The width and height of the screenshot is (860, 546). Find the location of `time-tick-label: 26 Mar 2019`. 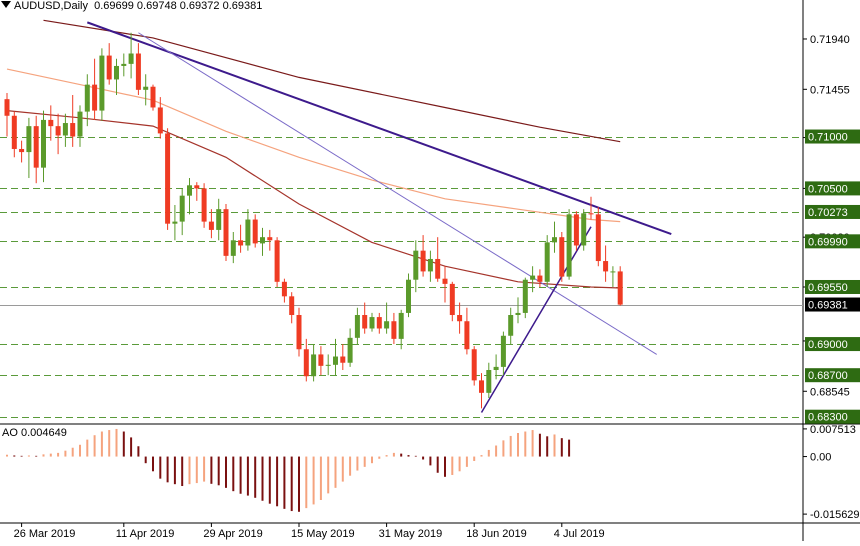

time-tick-label: 26 Mar 2019 is located at coordinates (45, 534).